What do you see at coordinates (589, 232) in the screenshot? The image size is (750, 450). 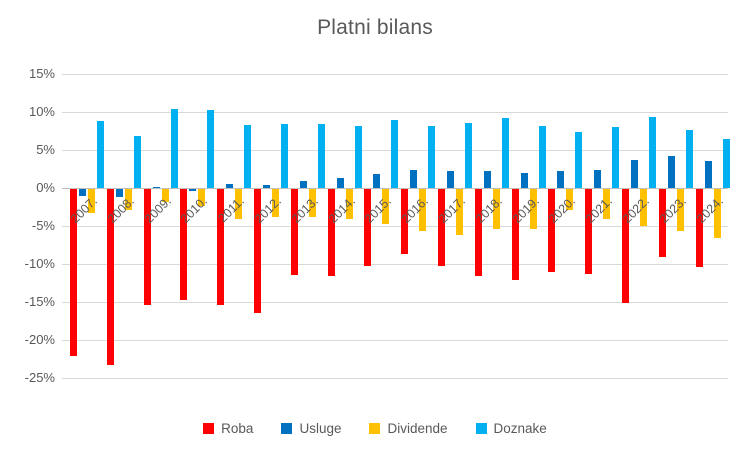 I see `bar-roba-2021` at bounding box center [589, 232].